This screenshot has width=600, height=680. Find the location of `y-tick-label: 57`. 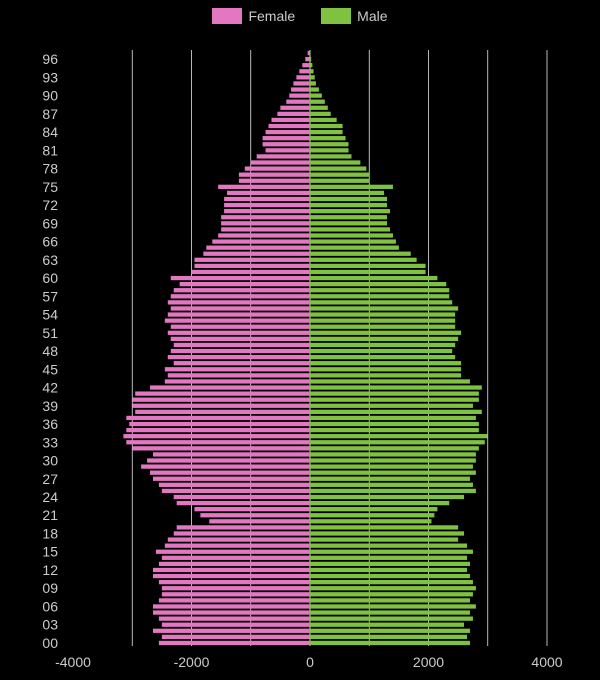

y-tick-label: 57 is located at coordinates (50, 296).